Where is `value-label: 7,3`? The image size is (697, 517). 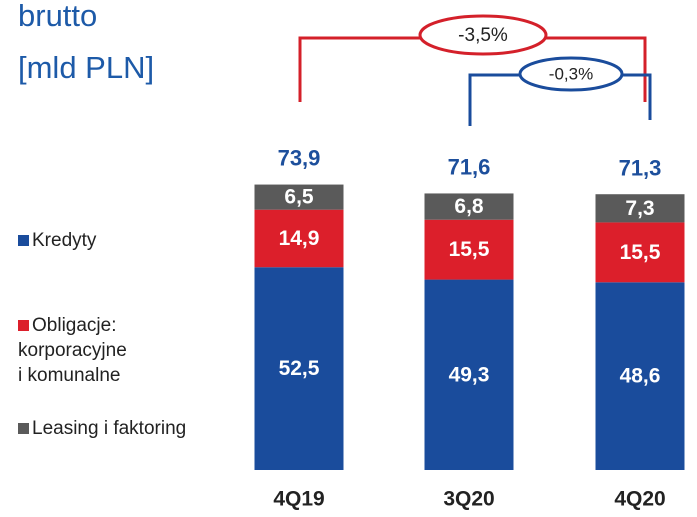 value-label: 7,3 is located at coordinates (639, 208).